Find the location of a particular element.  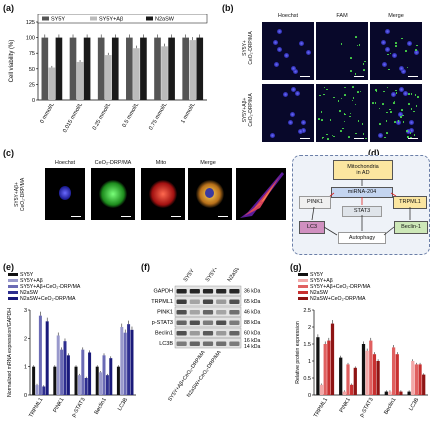

y-tick-label: 100 is located at coordinates (30, 39).